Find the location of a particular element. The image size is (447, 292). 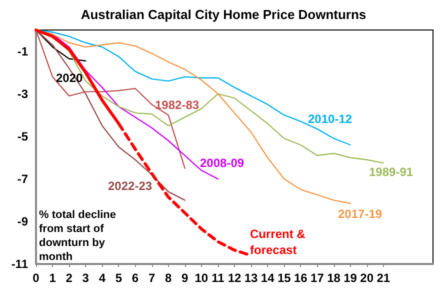

x-tick-label: 10 is located at coordinates (201, 278).